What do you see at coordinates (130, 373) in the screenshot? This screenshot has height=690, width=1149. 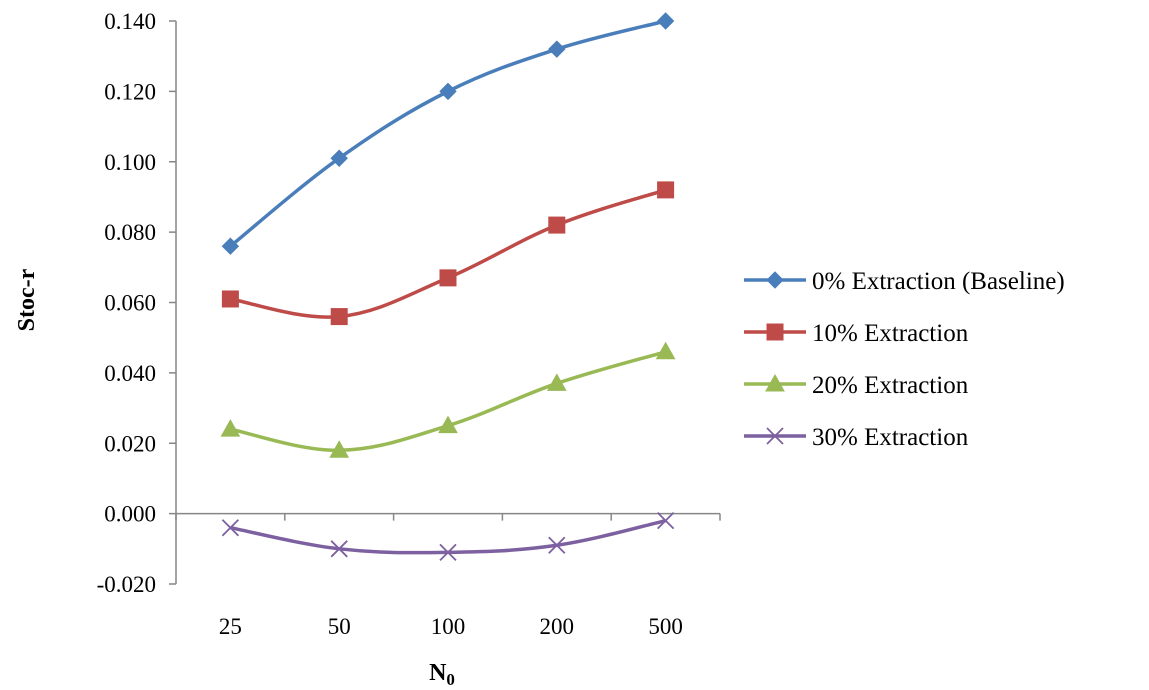 I see `y-tick-label: 0.040` at bounding box center [130, 373].